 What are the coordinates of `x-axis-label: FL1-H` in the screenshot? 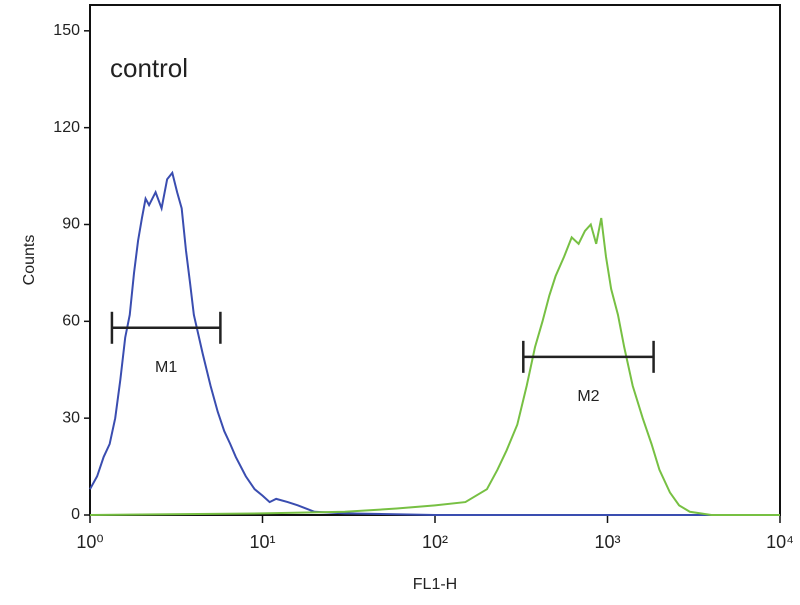 It's located at (435, 584).